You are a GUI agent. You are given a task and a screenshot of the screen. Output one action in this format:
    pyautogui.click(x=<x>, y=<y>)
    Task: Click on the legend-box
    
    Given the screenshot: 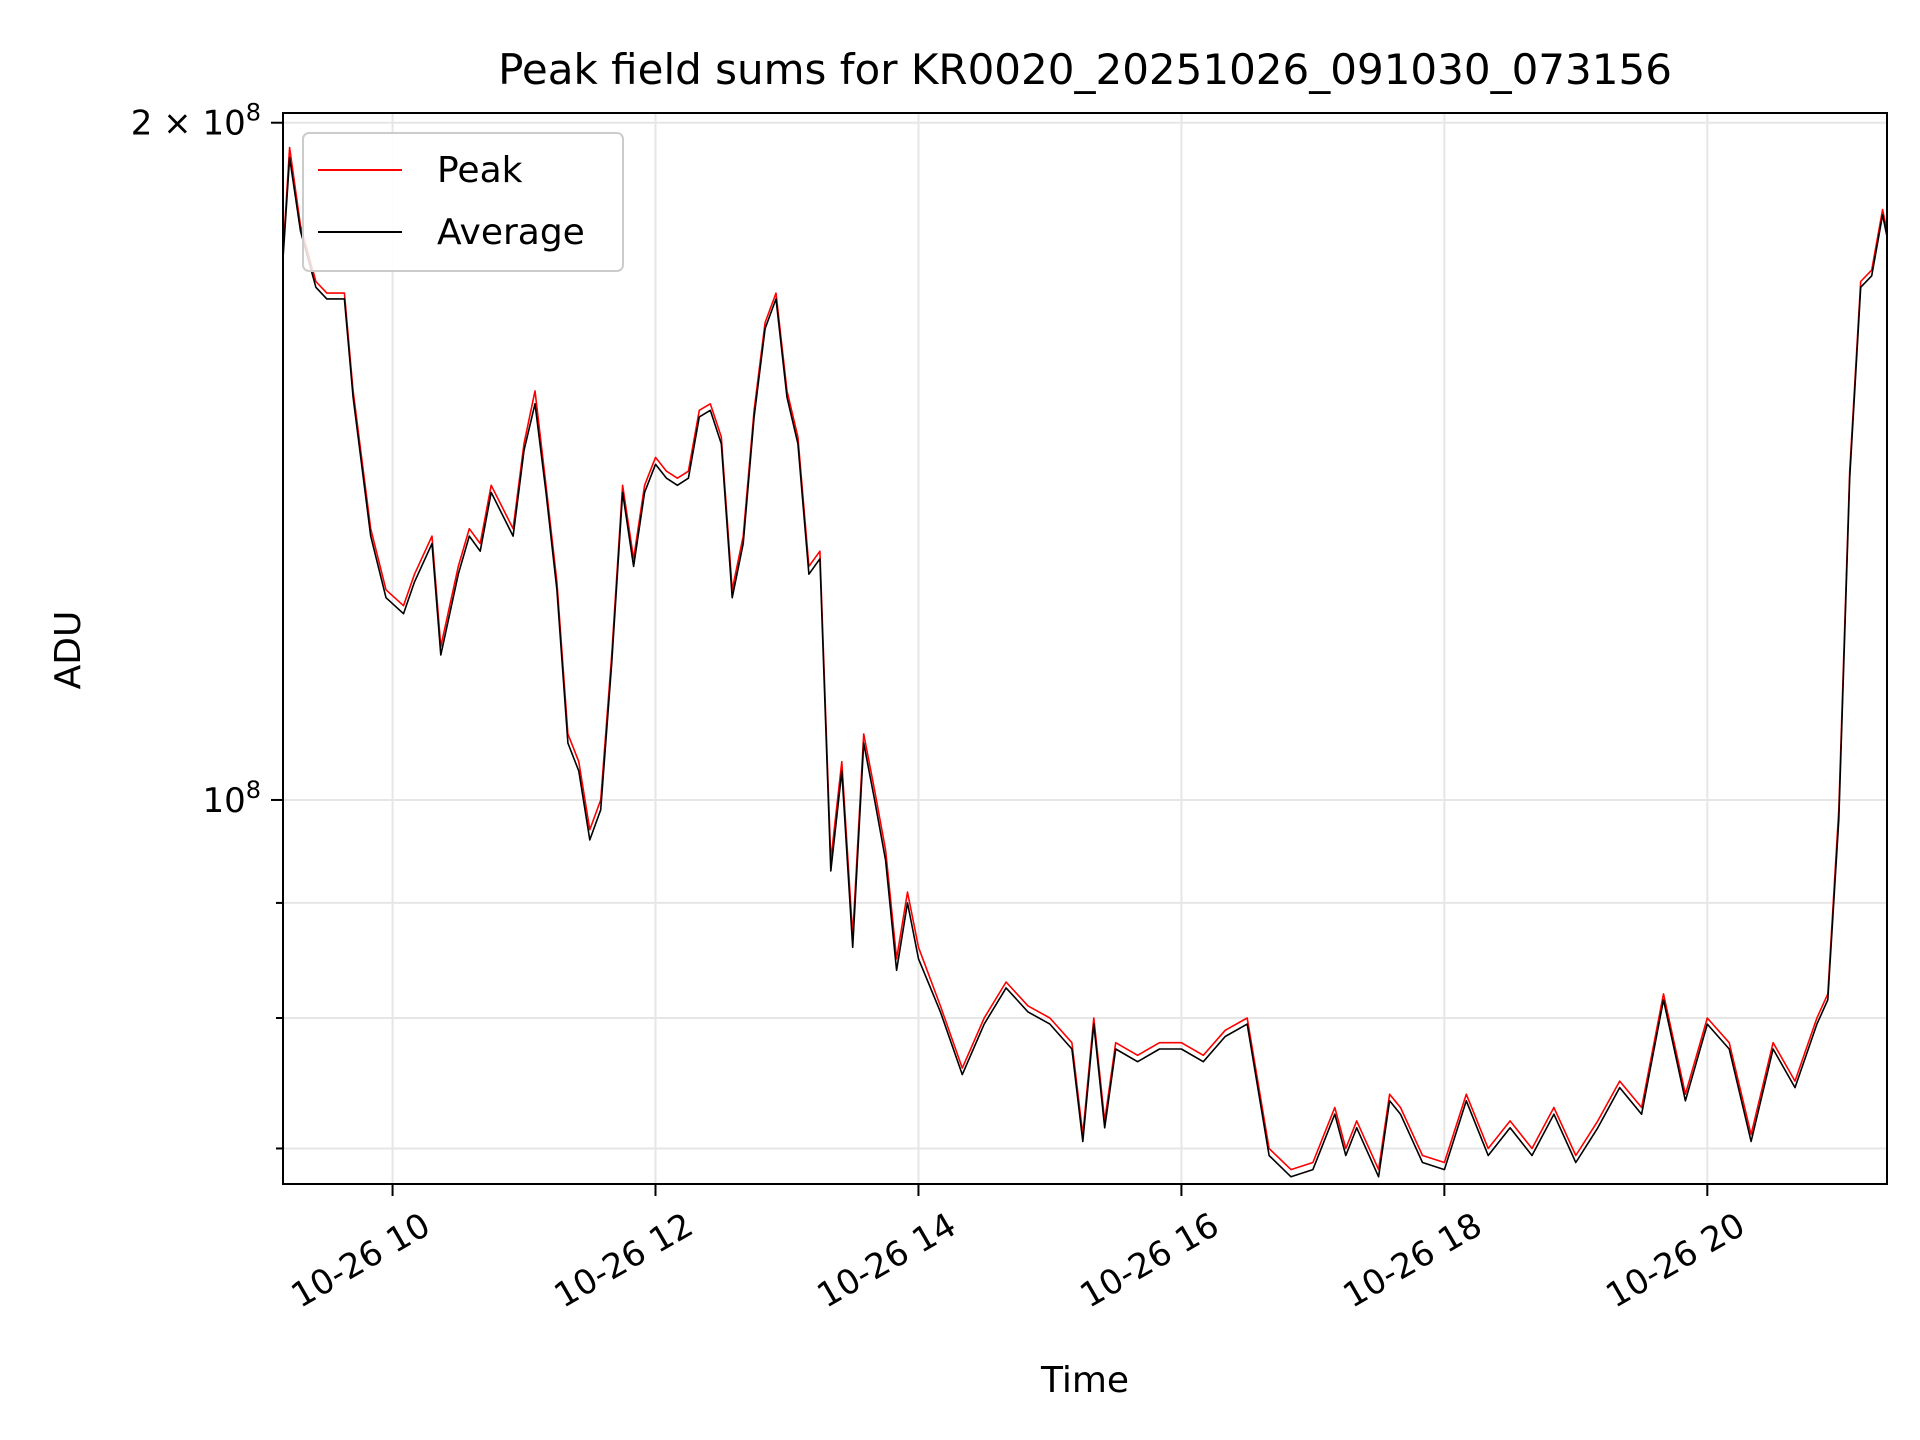 What is the action you would take?
    pyautogui.click(x=463, y=202)
    